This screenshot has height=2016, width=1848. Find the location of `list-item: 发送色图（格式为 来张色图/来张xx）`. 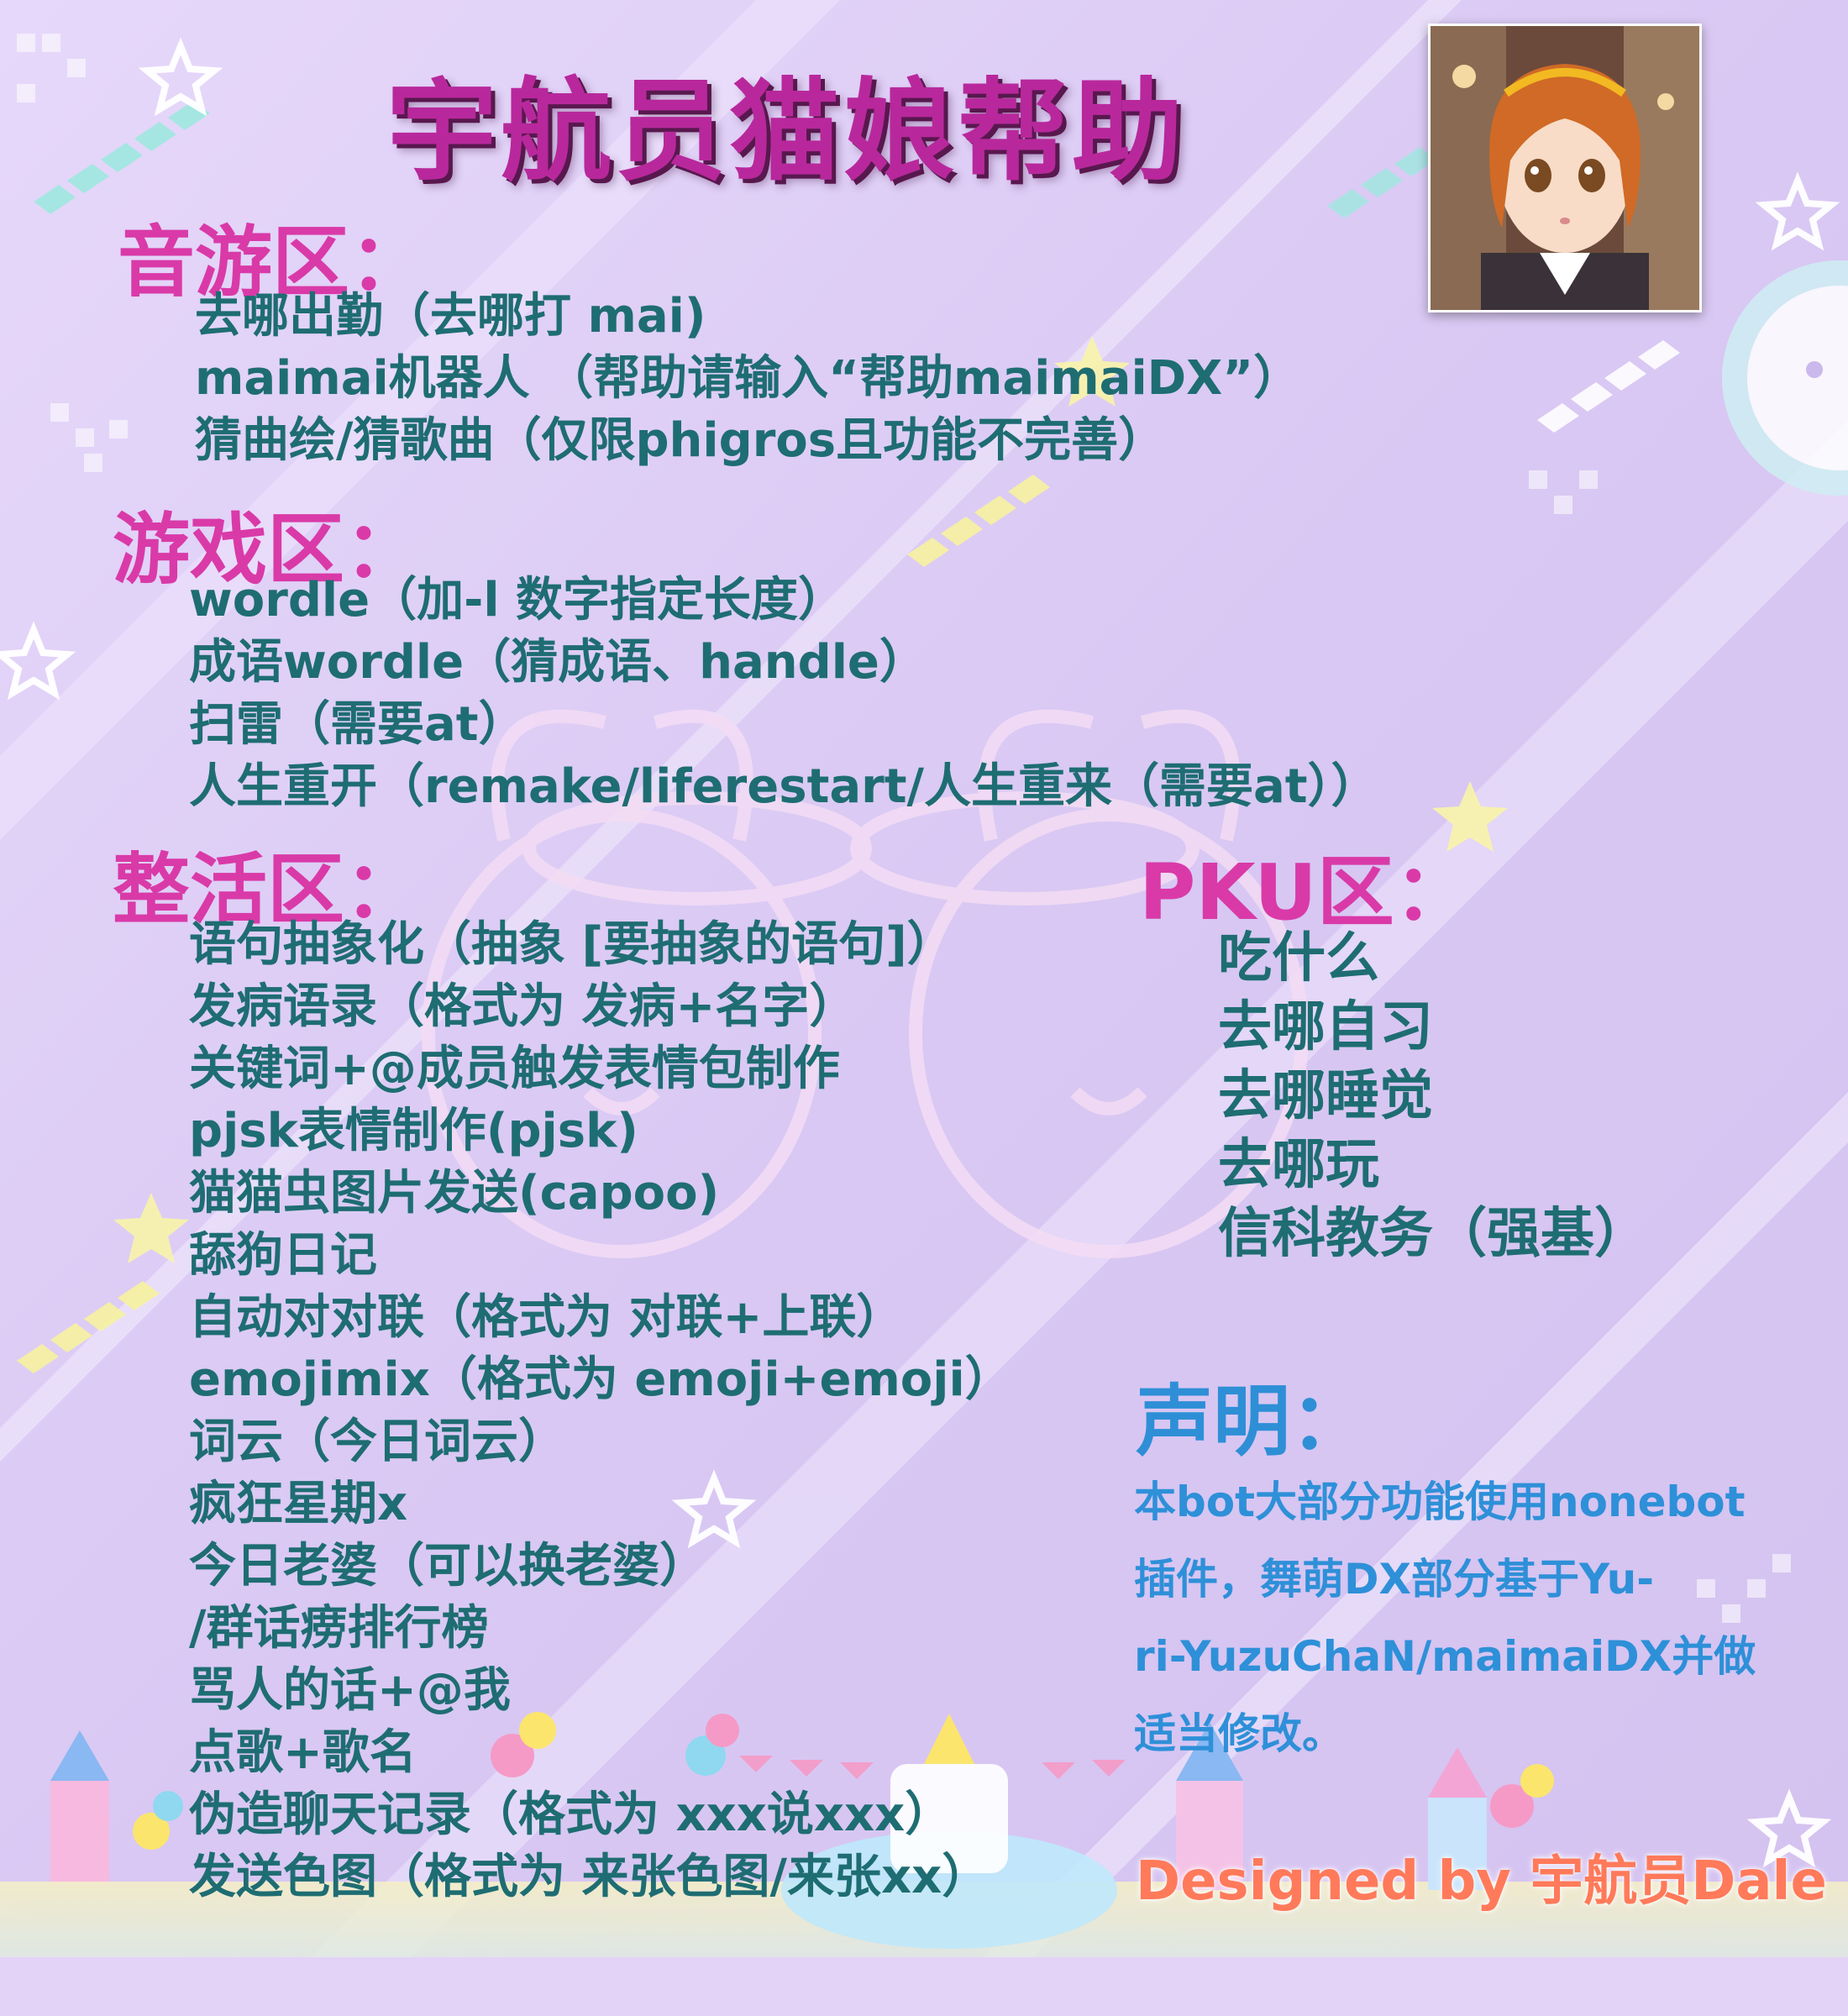

list-item: 发送色图（格式为 来张色图/来张xx） is located at coordinates (589, 1877).